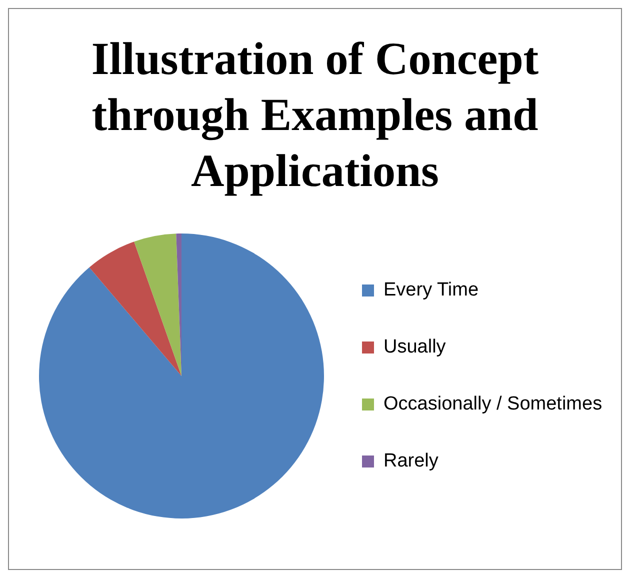 The height and width of the screenshot is (580, 632). I want to click on legend-label: Rarely, so click(411, 461).